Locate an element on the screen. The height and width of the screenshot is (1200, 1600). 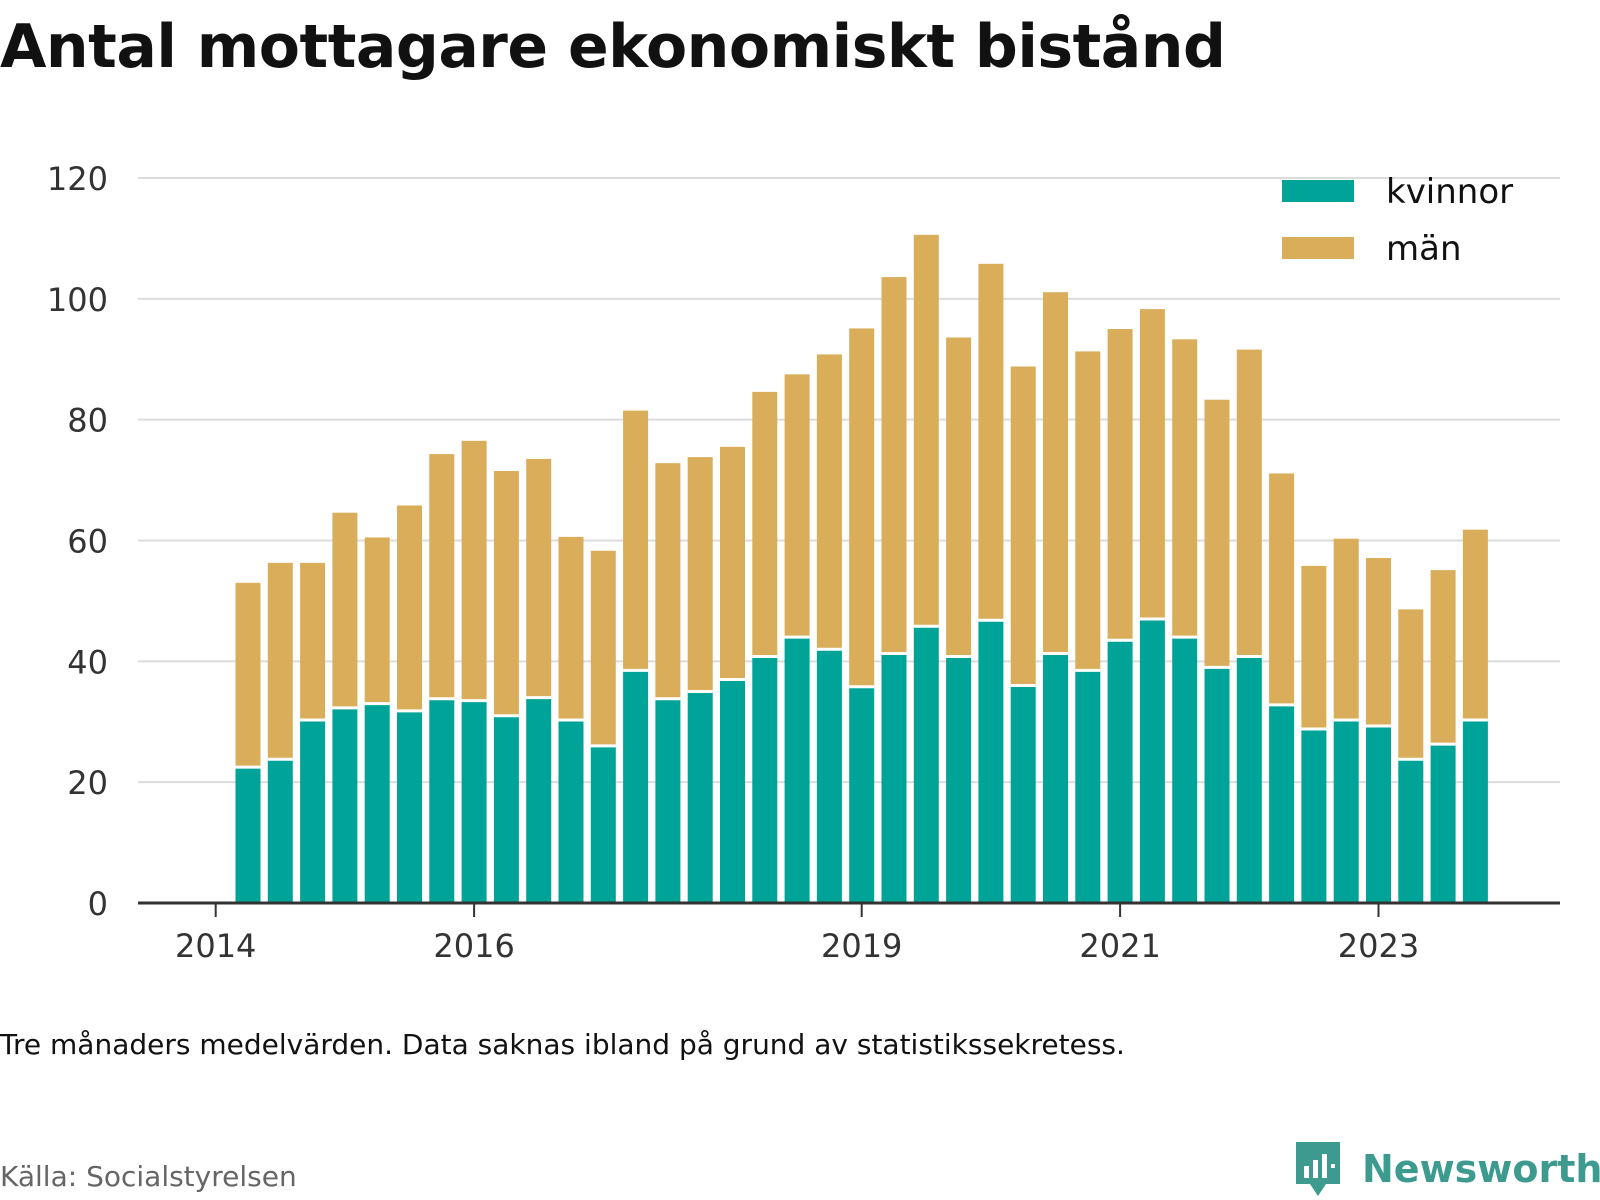
legend-swatch-man is located at coordinates (1318, 248).